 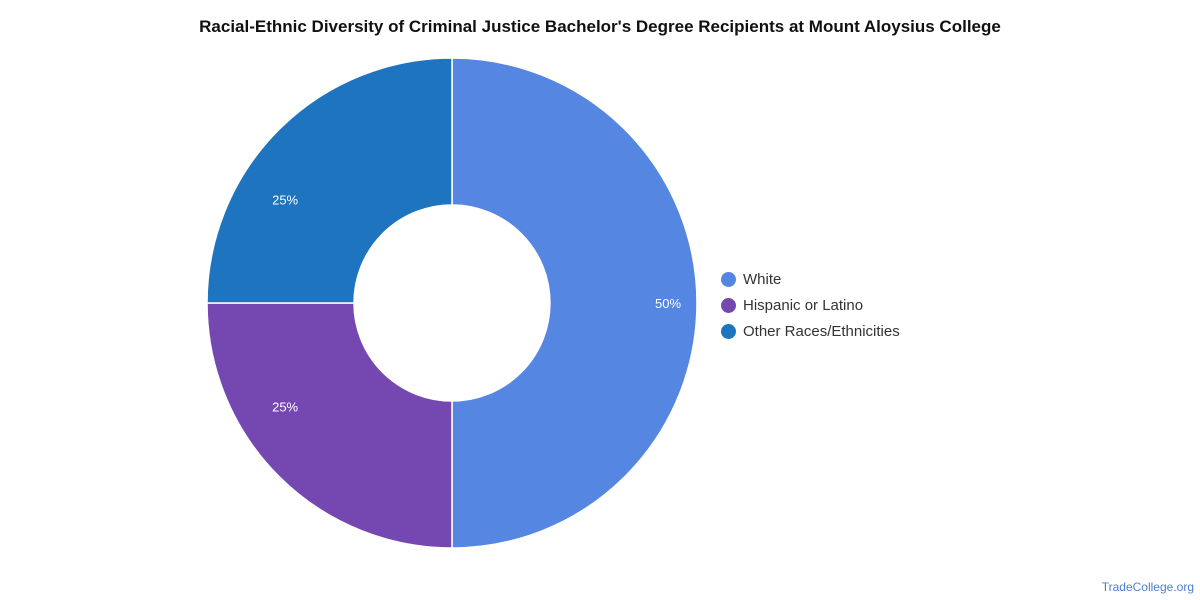 I want to click on legend-item: White, so click(x=810, y=279).